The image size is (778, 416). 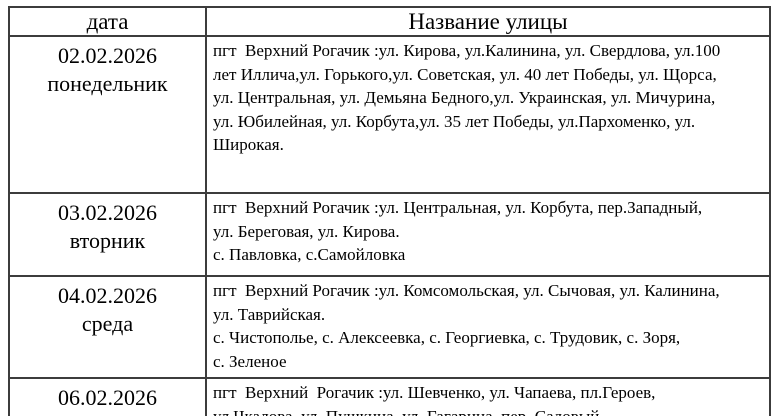 I want to click on date-cell: 02.02.2026 понедельник, so click(x=107, y=114).